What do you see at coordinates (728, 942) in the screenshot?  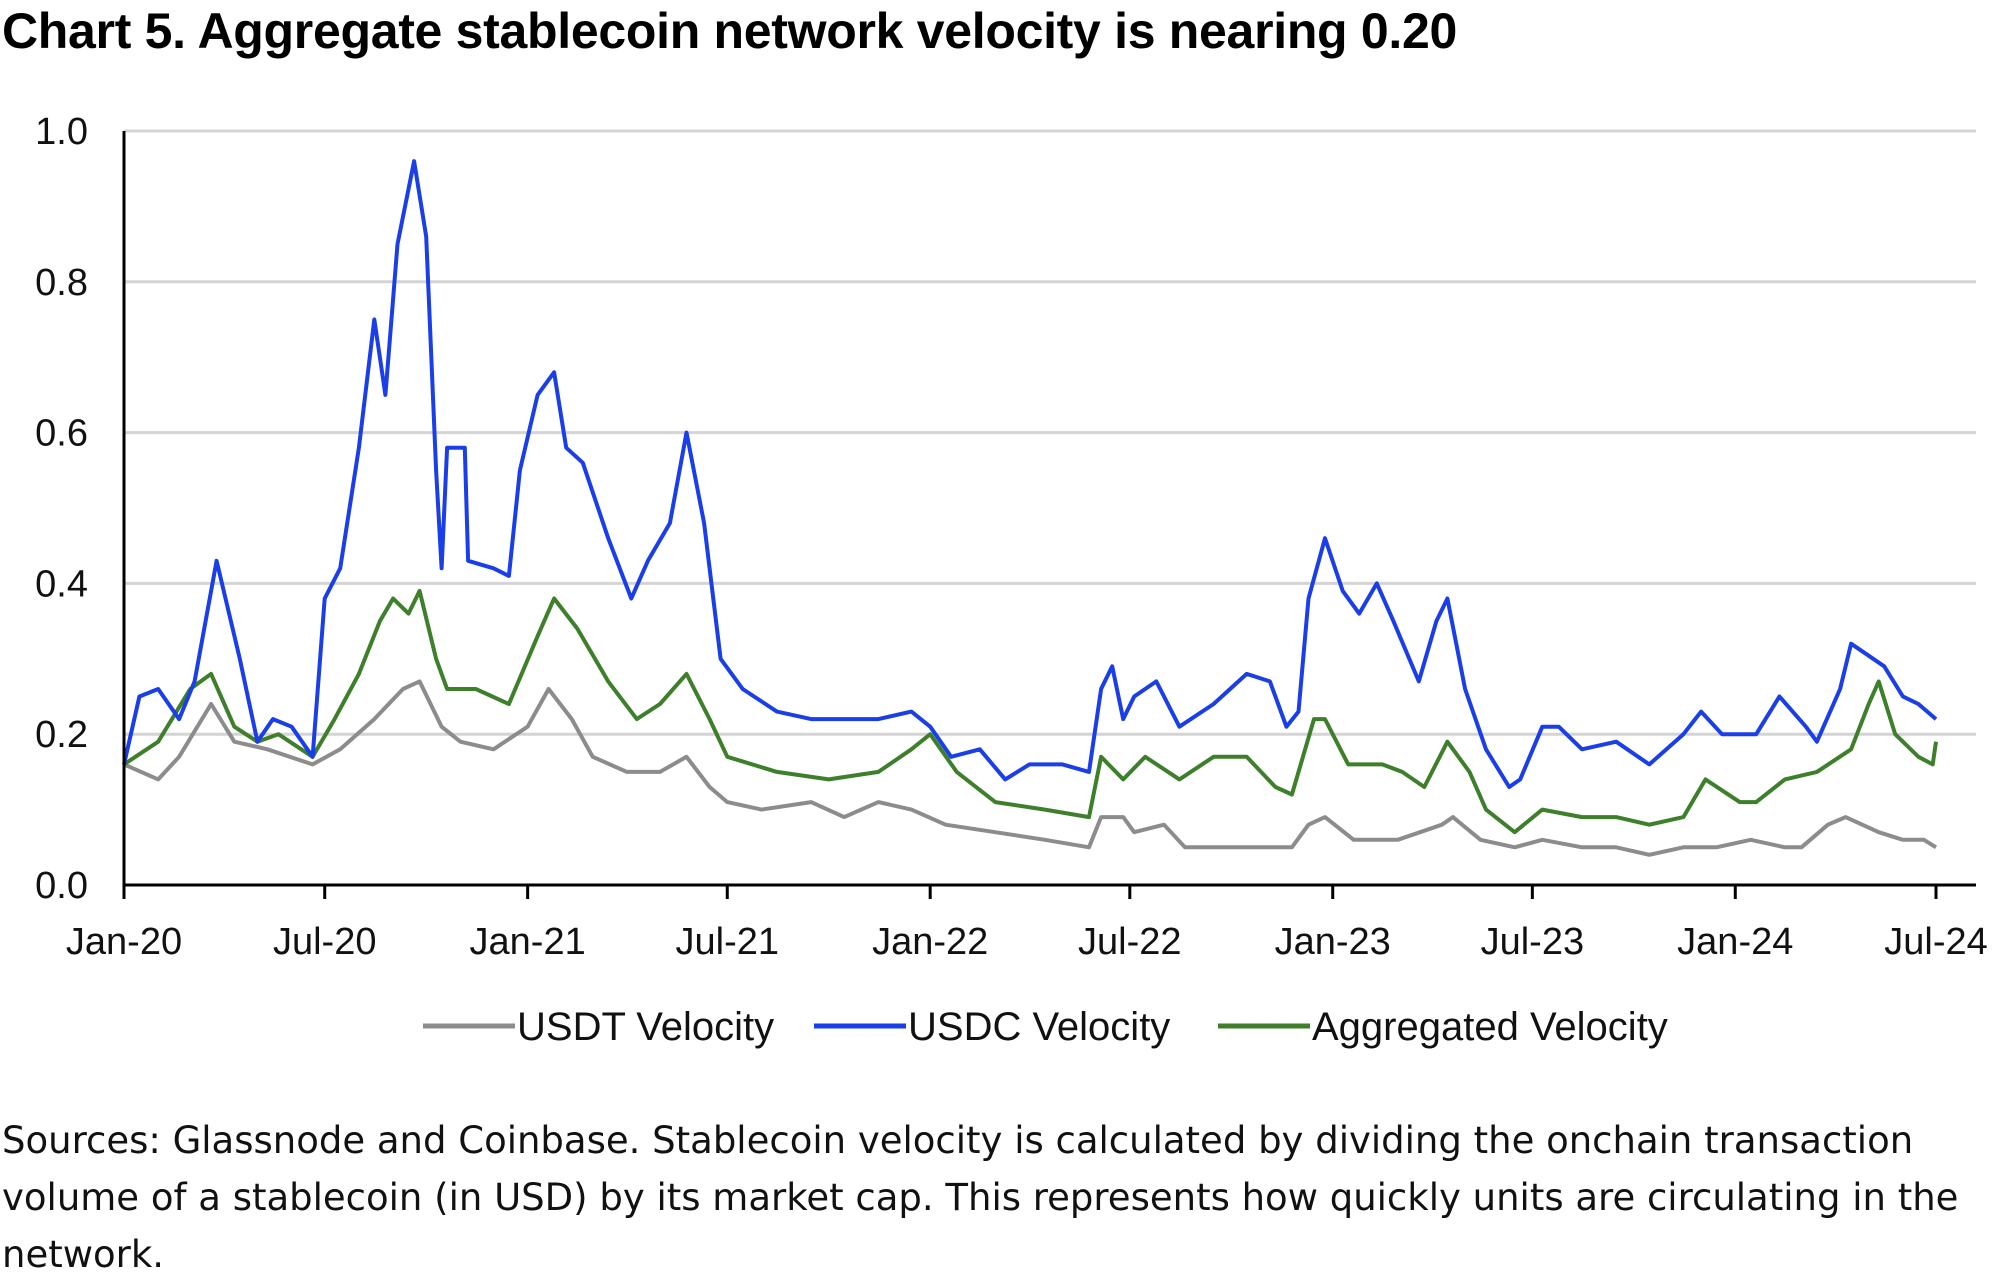 I see `x-tick-label: Jul-21` at bounding box center [728, 942].